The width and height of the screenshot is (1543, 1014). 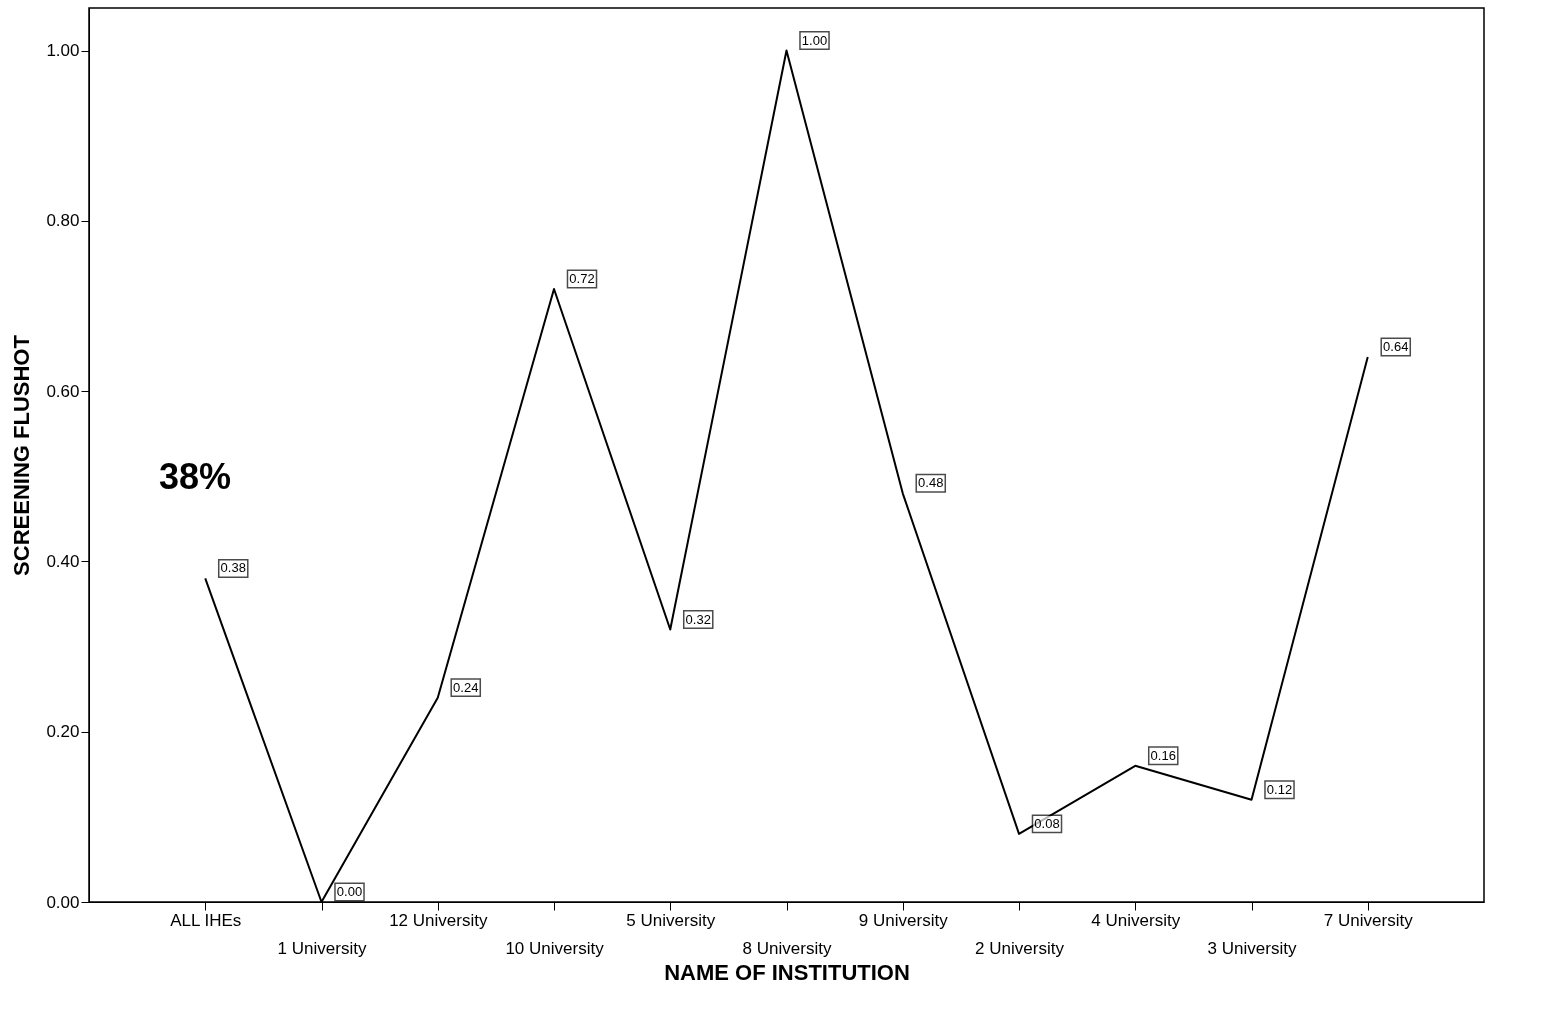 What do you see at coordinates (195, 476) in the screenshot?
I see `annotation: 38%` at bounding box center [195, 476].